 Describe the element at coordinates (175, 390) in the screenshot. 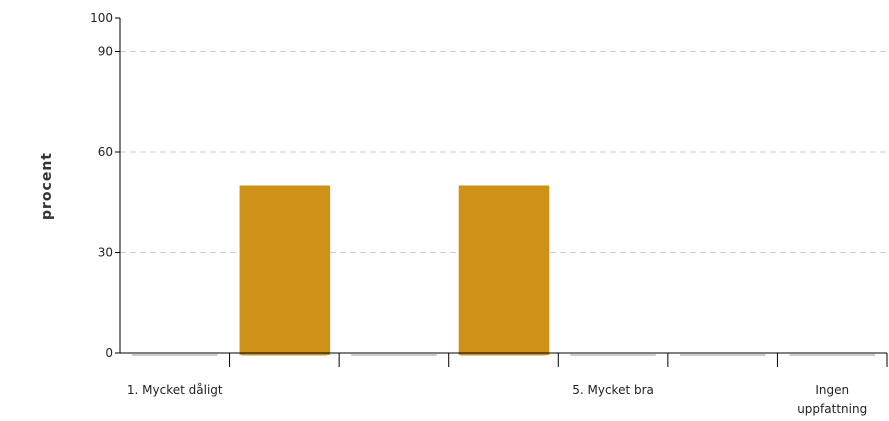

I see `x-category-label: 1. Mycket dåligt` at that location.